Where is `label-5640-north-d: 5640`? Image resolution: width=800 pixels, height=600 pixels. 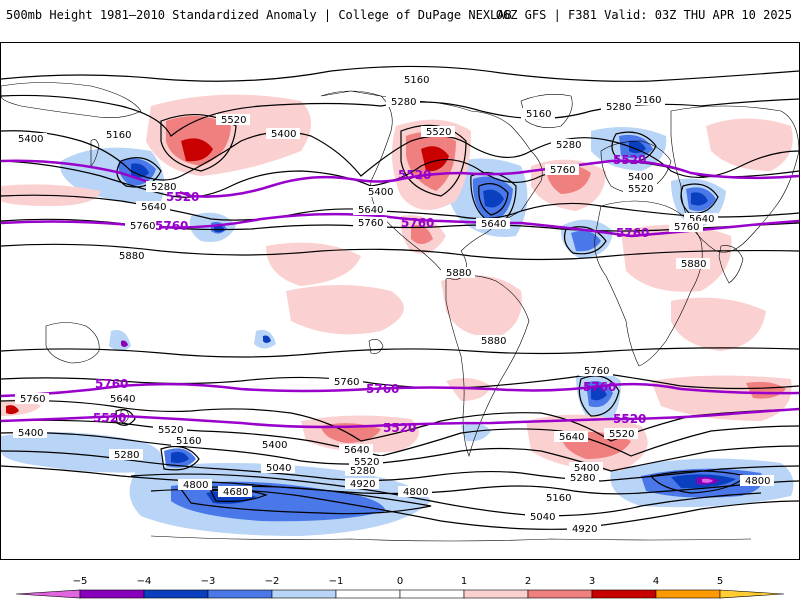
label-5640-north-d: 5640 is located at coordinates (701, 219).